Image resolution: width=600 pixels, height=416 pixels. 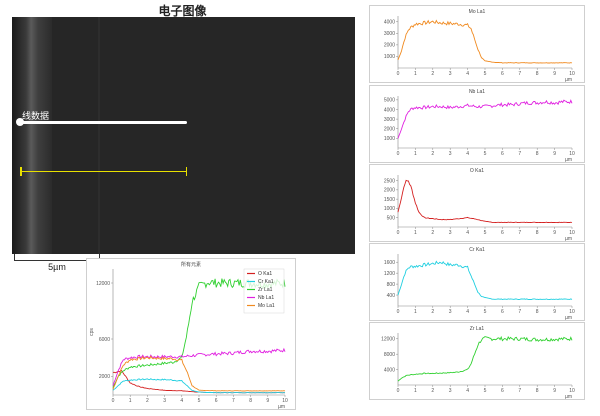 I want to click on linescan-marker-line, so click(x=103, y=122).